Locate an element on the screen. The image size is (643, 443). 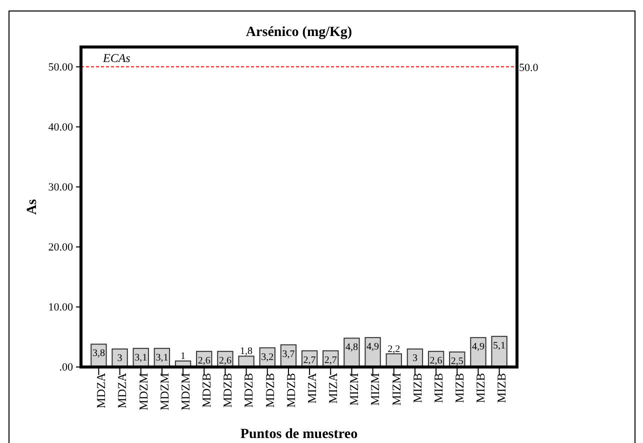
data-label: 4,8 is located at coordinates (351, 348).